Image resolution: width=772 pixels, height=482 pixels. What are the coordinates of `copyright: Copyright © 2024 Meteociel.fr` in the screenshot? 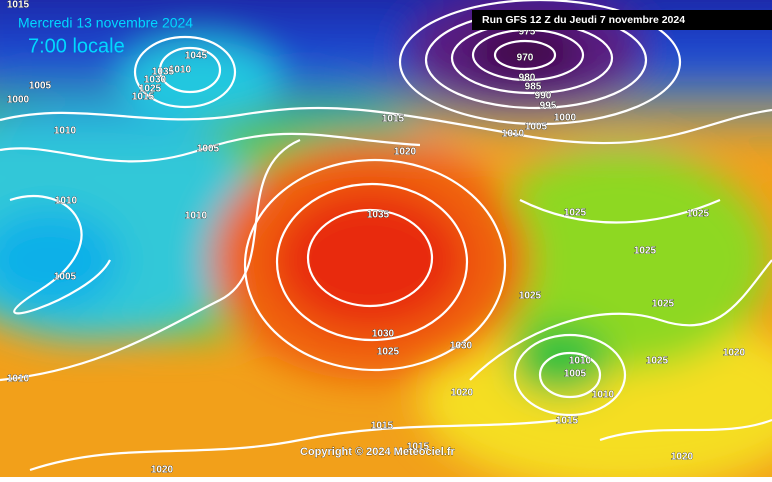 It's located at (378, 452).